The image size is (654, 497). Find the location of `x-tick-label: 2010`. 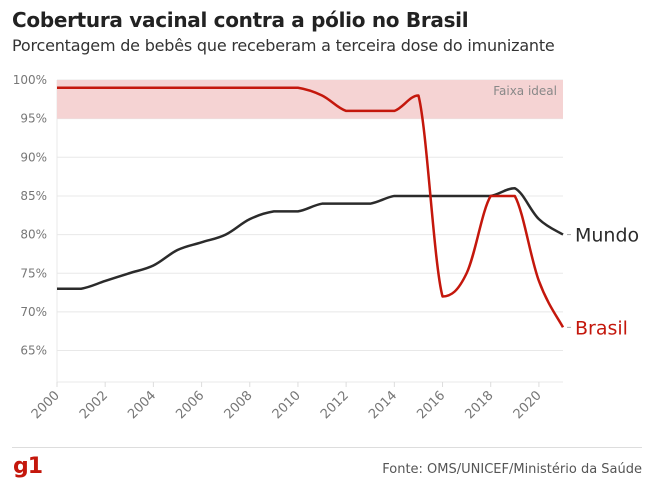

x-tick-label: 2010 is located at coordinates (287, 405).